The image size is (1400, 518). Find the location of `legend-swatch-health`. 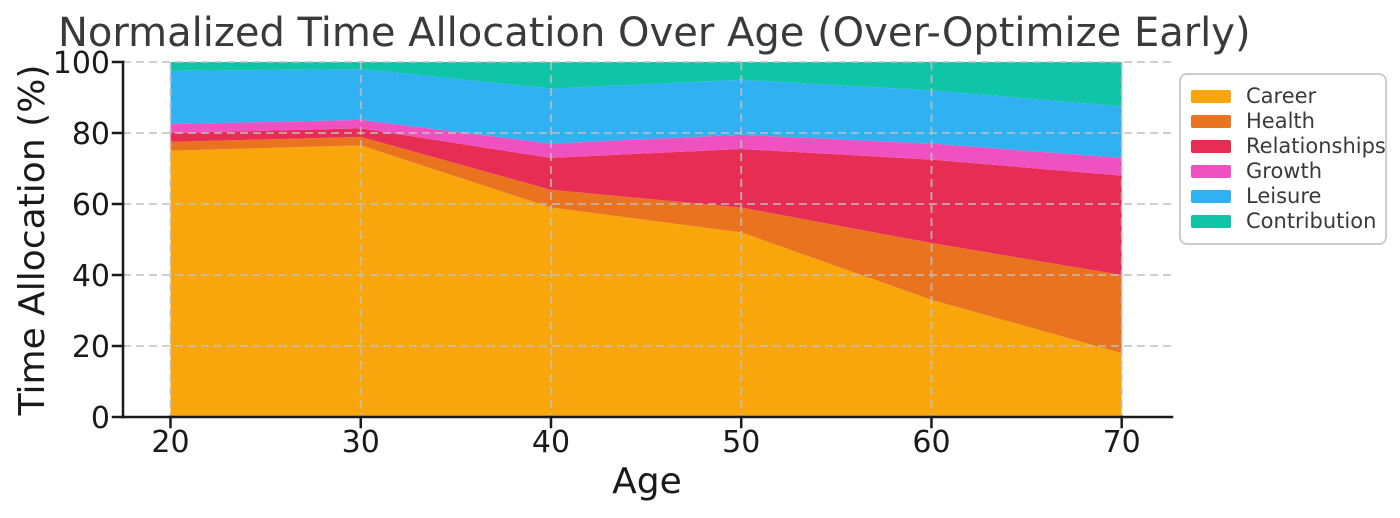

legend-swatch-health is located at coordinates (1211, 121).